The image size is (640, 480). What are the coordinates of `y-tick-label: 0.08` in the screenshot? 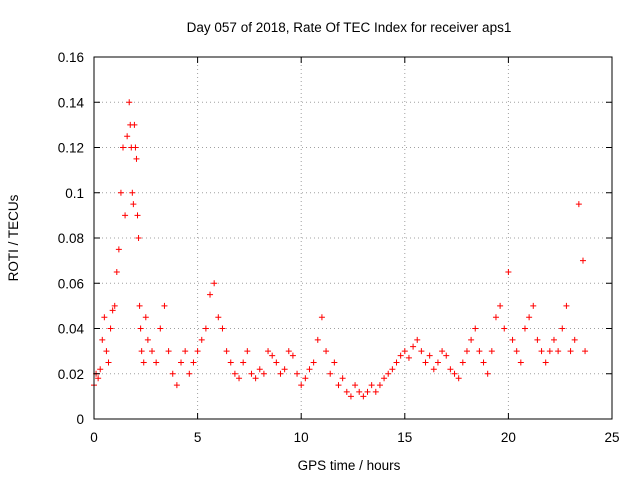 It's located at (71, 238).